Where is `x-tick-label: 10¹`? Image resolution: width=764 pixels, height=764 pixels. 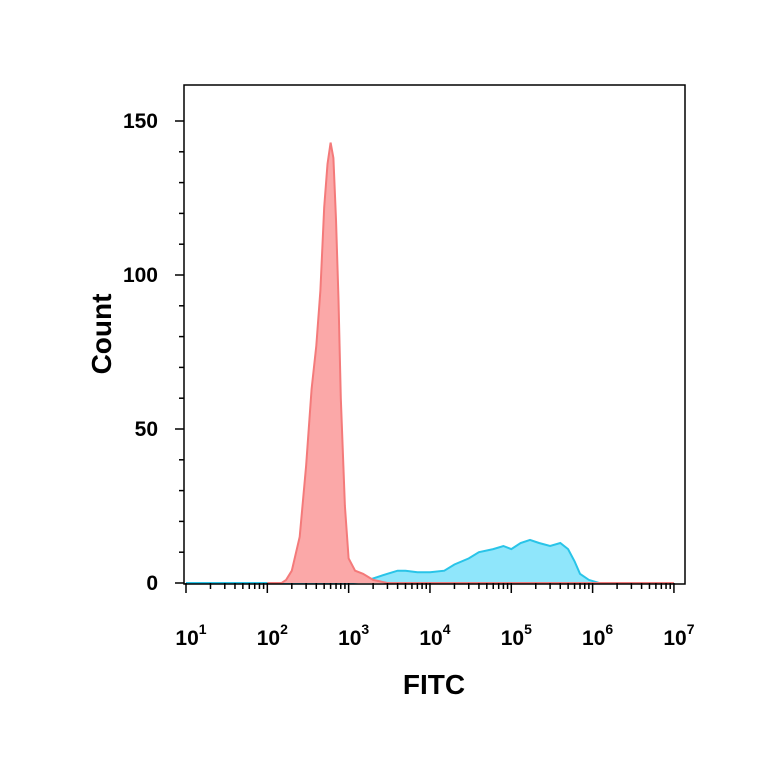
x-tick-label: 10¹ is located at coordinates (190, 635).